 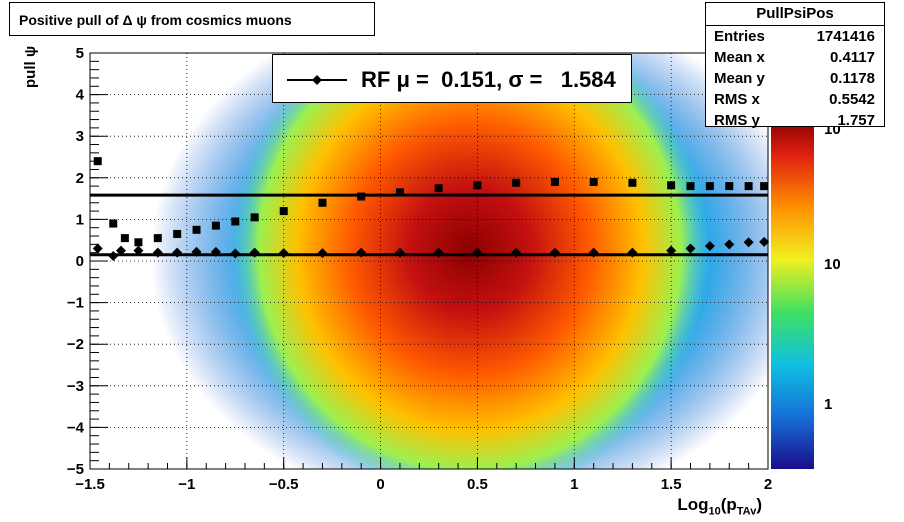 What do you see at coordinates (739, 57) in the screenshot?
I see `stats-label: Mean x` at bounding box center [739, 57].